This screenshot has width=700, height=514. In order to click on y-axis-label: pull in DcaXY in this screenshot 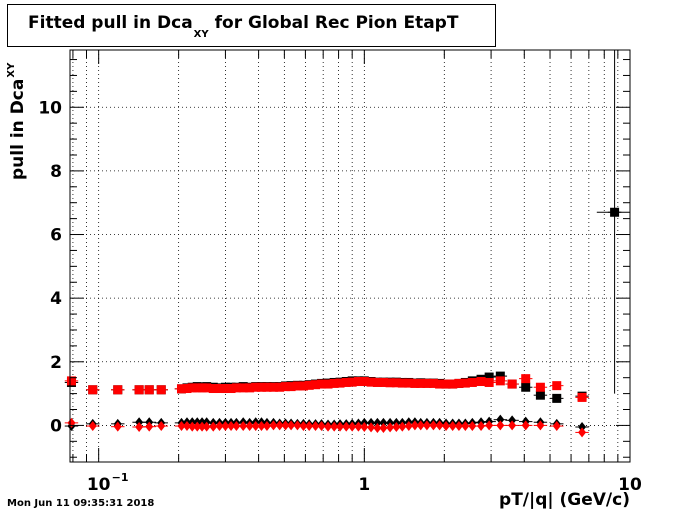, I will do `click(17, 121)`.